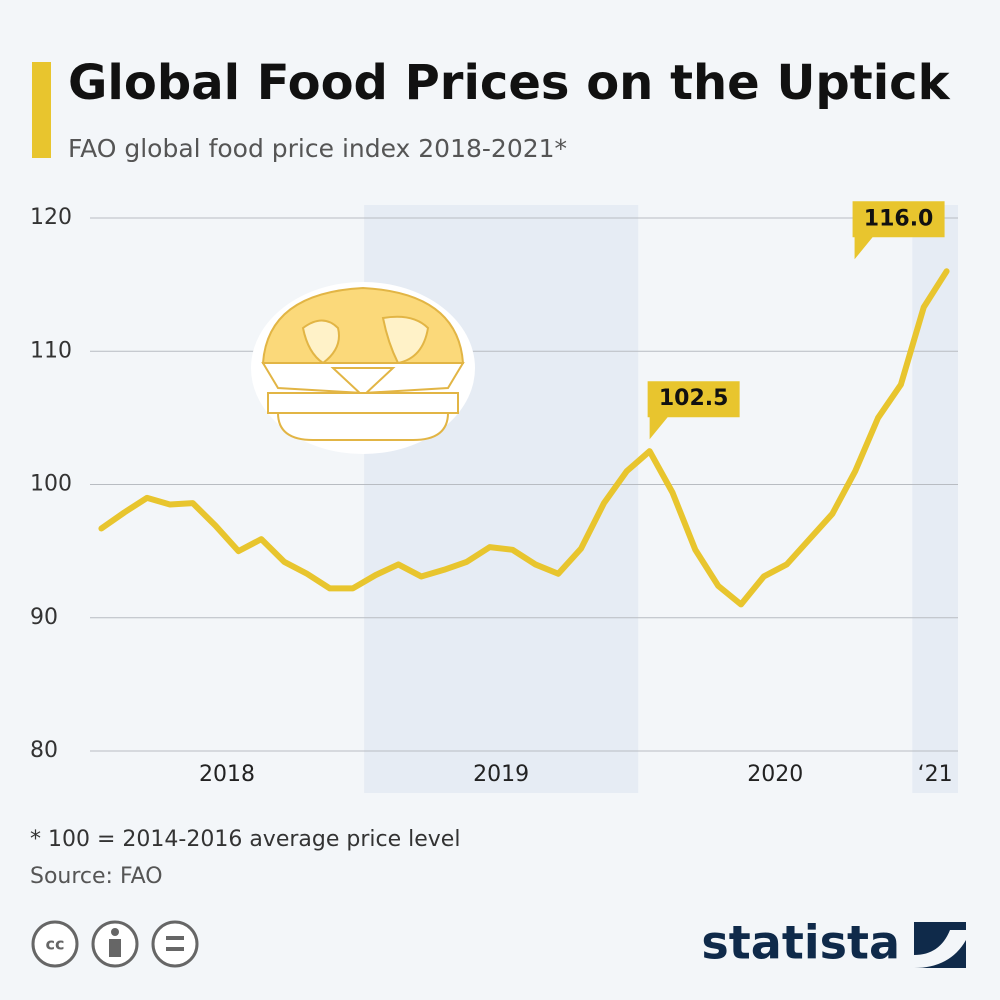  I want to click on y-tick-label: 100, so click(51, 484).